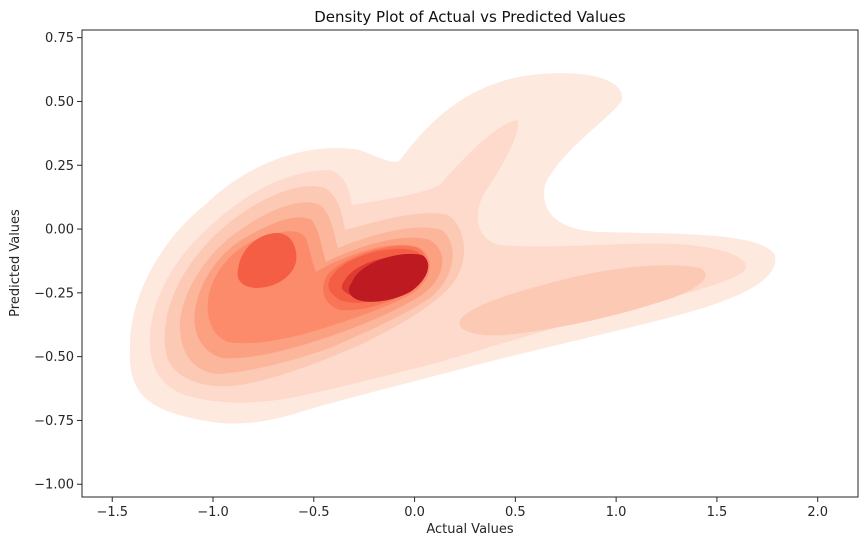 The height and width of the screenshot is (545, 866). I want to click on x-tick-label: 0.5, so click(515, 512).